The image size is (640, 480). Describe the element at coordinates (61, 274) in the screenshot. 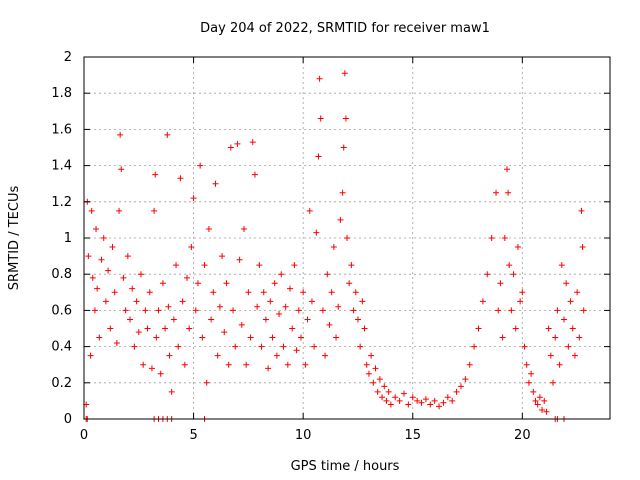

I see `y-tick-label: 0.8` at that location.